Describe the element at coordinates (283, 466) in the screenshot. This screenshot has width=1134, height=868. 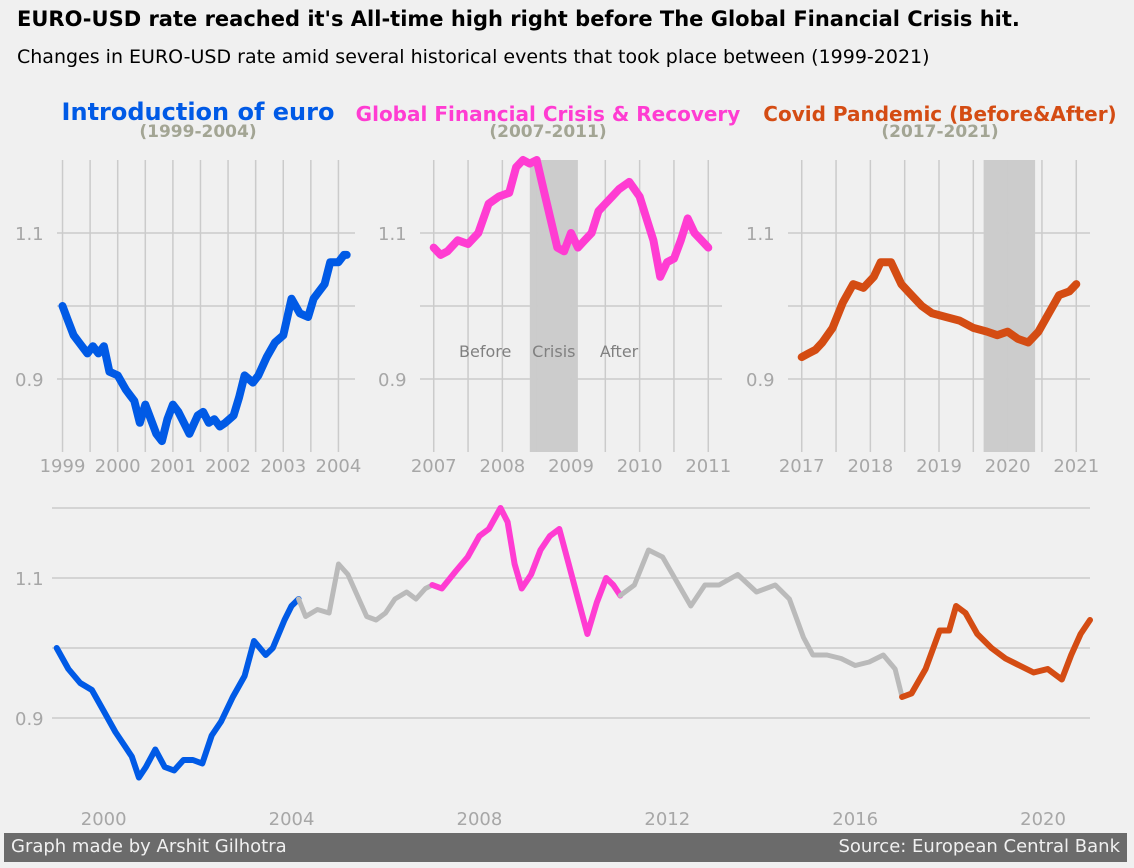
I see `x-tick-label-euro: 2003` at that location.